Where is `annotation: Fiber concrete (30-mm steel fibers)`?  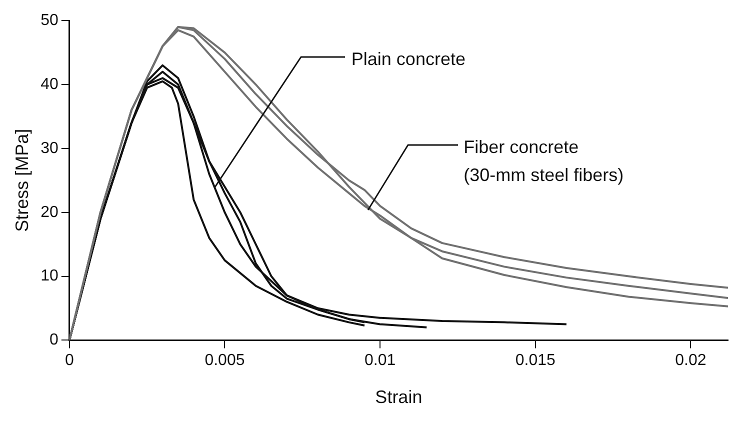
annotation: Fiber concrete (30-mm steel fibers) is located at coordinates (544, 161).